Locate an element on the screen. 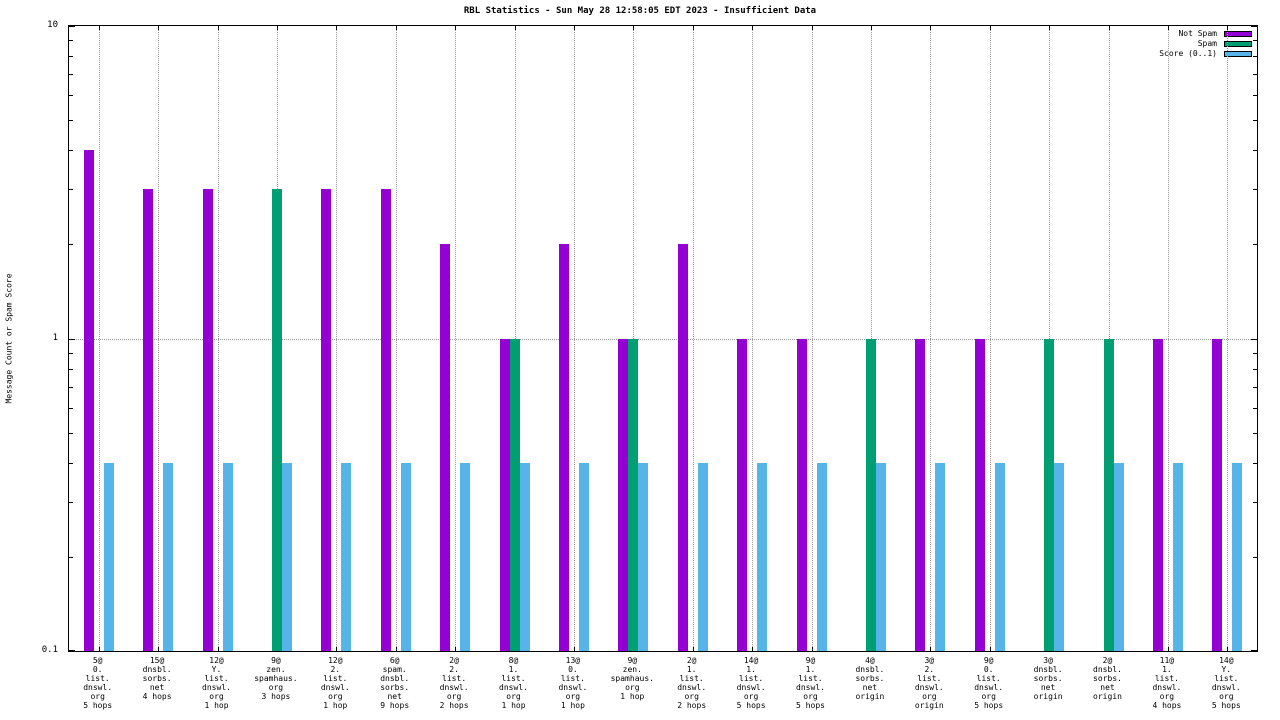 Image resolution: width=1280 pixels, height=720 pixels. legend-entry: Not Spam is located at coordinates (1205, 33).